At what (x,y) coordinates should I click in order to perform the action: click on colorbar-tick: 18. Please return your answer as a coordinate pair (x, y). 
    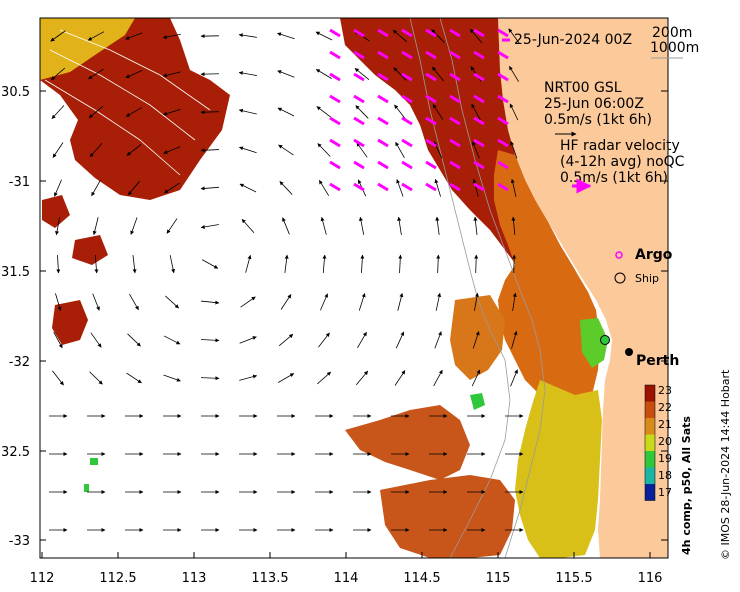
    Looking at the image, I should click on (665, 475).